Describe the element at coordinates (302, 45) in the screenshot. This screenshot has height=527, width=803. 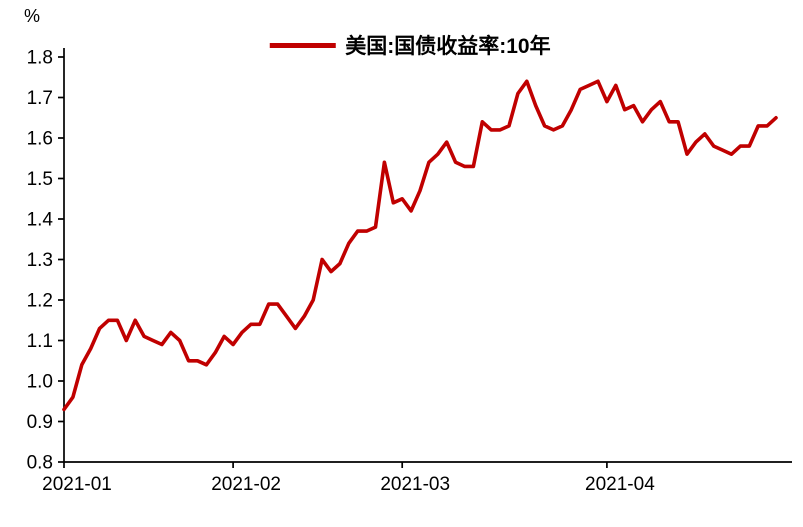
I see `legend-line-swatch` at that location.